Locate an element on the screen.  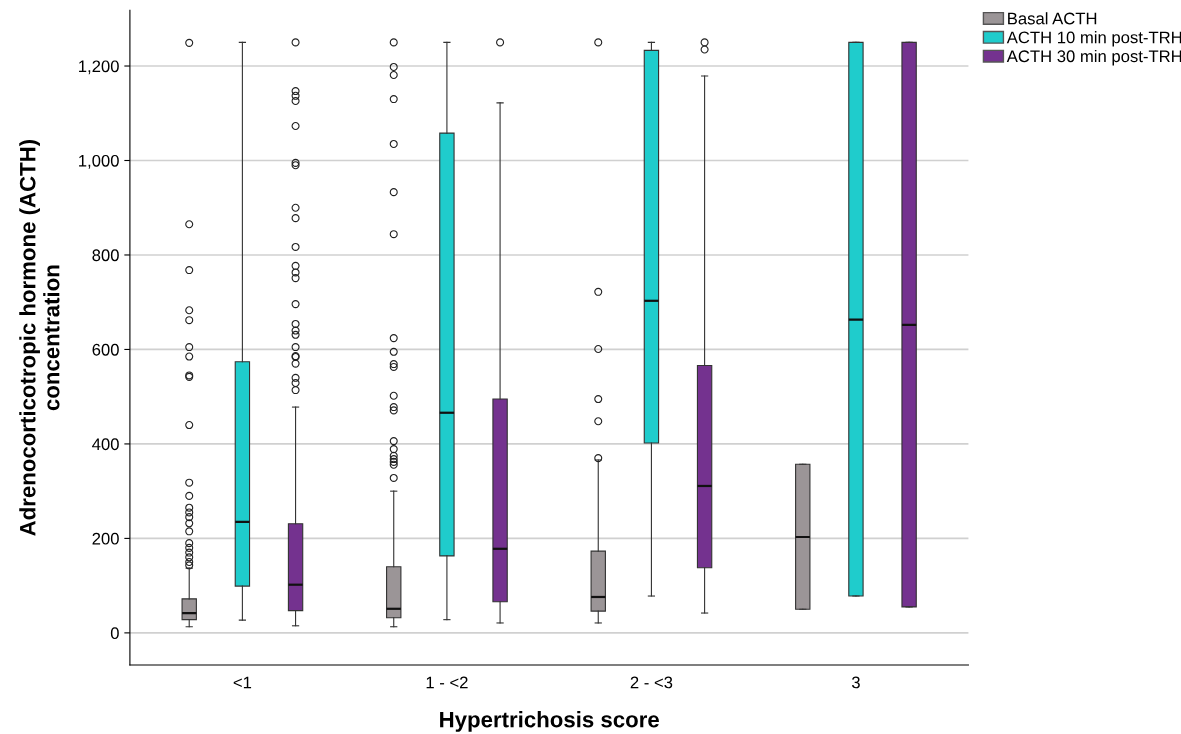
y-tick-label: 1,000 is located at coordinates (99, 161).